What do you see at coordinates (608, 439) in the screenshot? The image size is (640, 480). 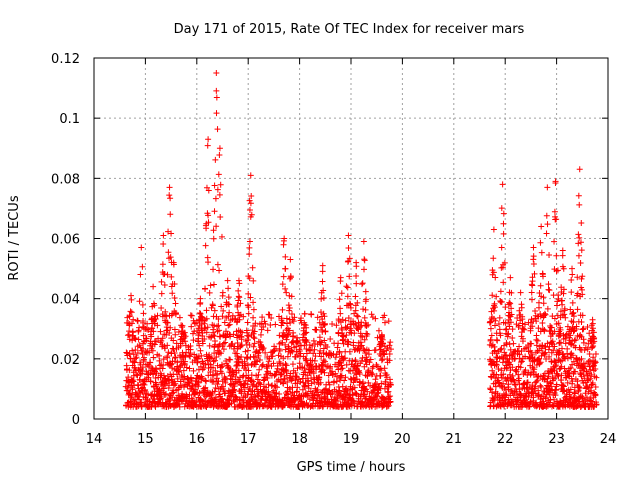 I see `x-tick-label: 24` at bounding box center [608, 439].